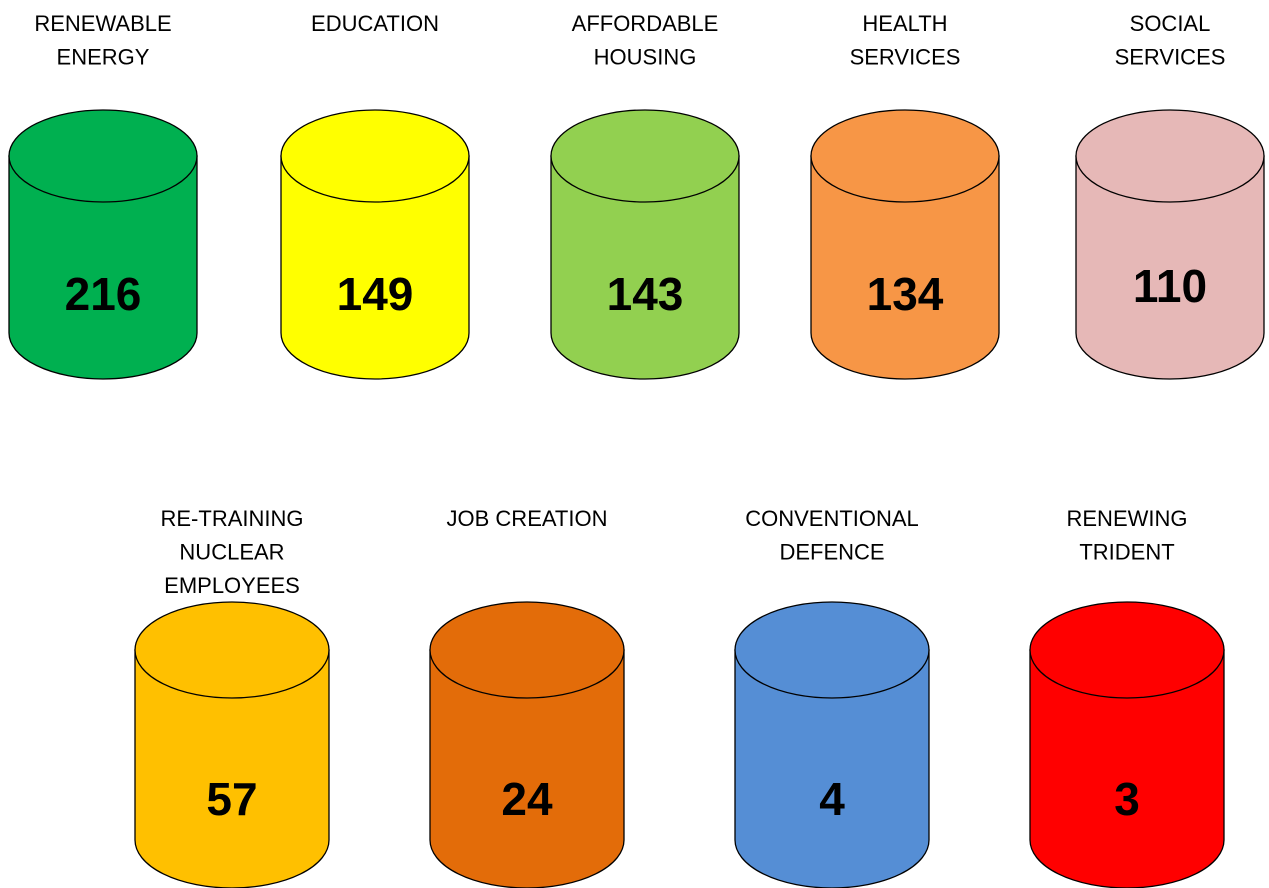 The height and width of the screenshot is (888, 1269). I want to click on cylinder-label: EMPLOYEES, so click(232, 585).